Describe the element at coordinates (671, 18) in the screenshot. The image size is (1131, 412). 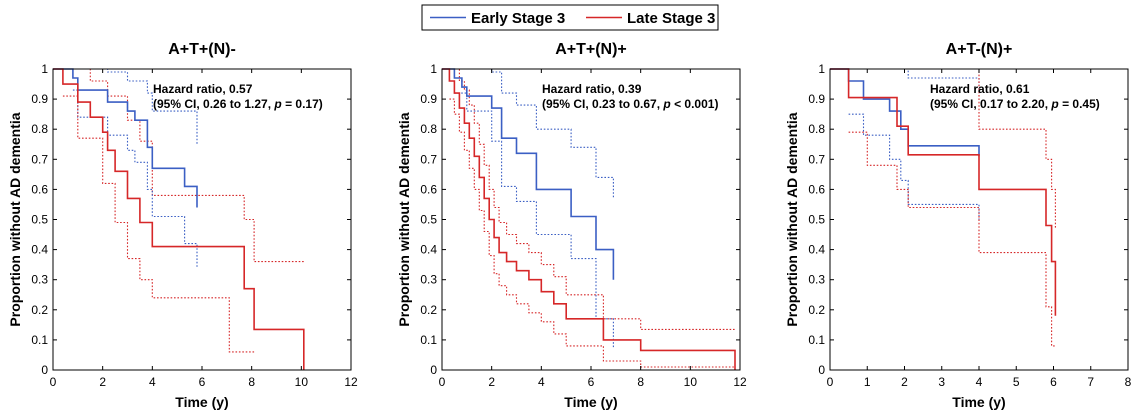
I see `legend-label-late: Late Stage 3` at that location.